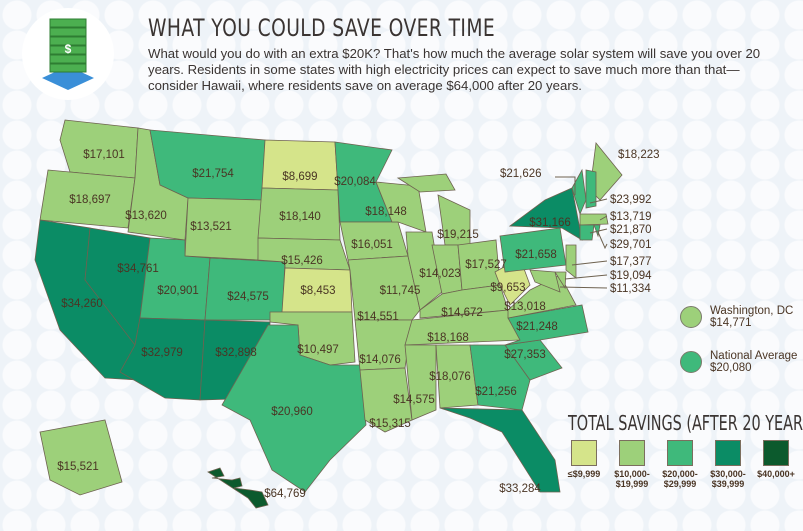 This screenshot has height=531, width=803. I want to click on legend-item: $40,000+, so click(774, 459).